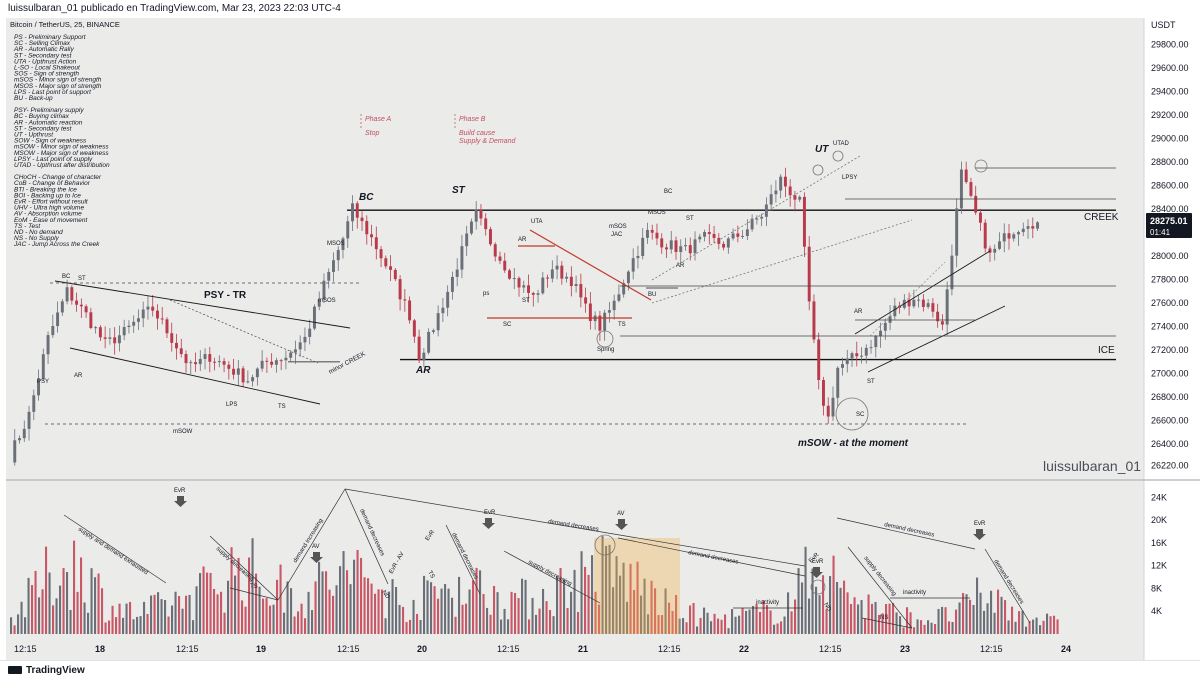 The height and width of the screenshot is (681, 1200). What do you see at coordinates (816, 572) in the screenshot?
I see `va-arrow-evr6` at bounding box center [816, 572].